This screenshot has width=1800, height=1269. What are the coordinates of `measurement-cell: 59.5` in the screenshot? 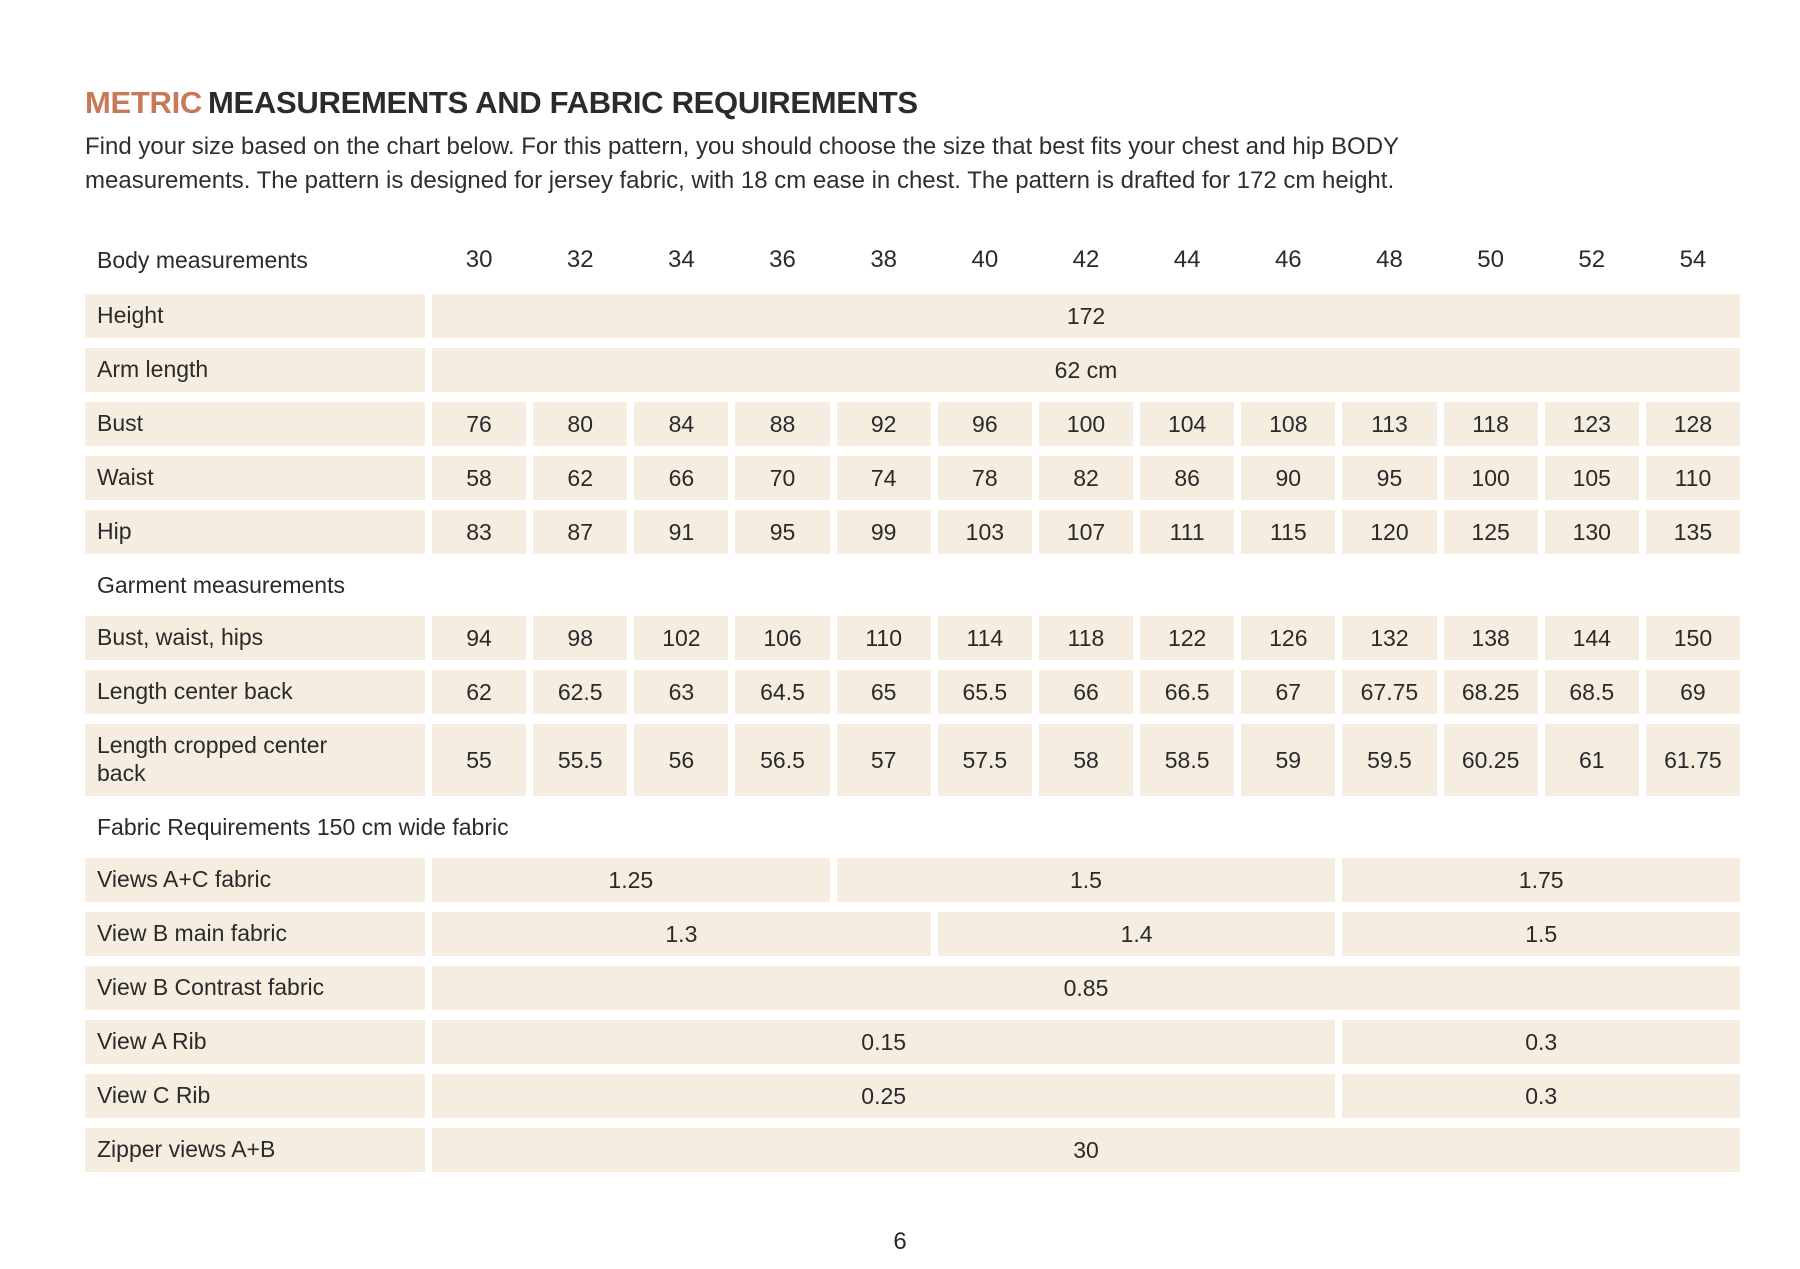 It's located at (1389, 760).